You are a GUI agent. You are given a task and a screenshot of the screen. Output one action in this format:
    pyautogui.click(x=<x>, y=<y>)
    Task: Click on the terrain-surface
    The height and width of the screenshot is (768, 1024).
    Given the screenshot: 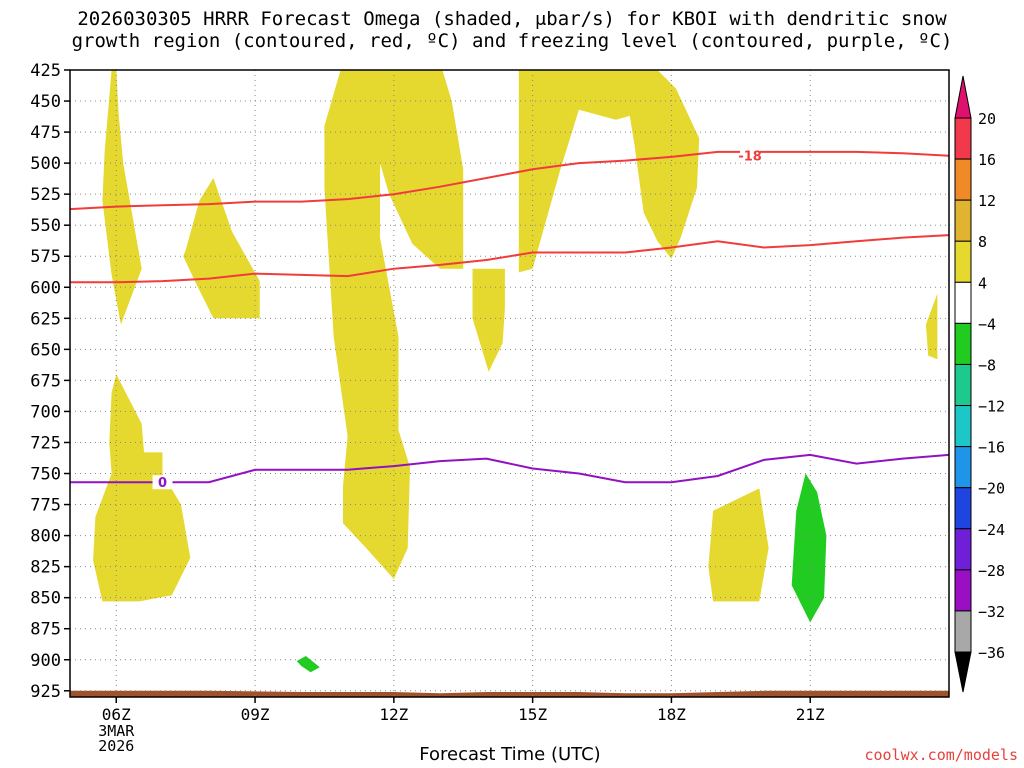 What is the action you would take?
    pyautogui.click(x=509, y=693)
    